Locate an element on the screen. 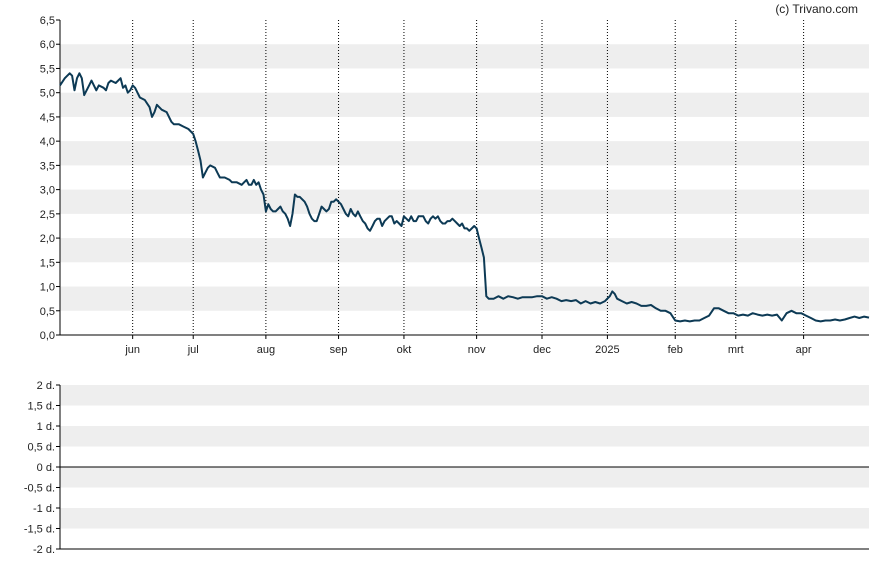 This screenshot has width=888, height=570. y-tick-label: 0,0 is located at coordinates (47, 336).